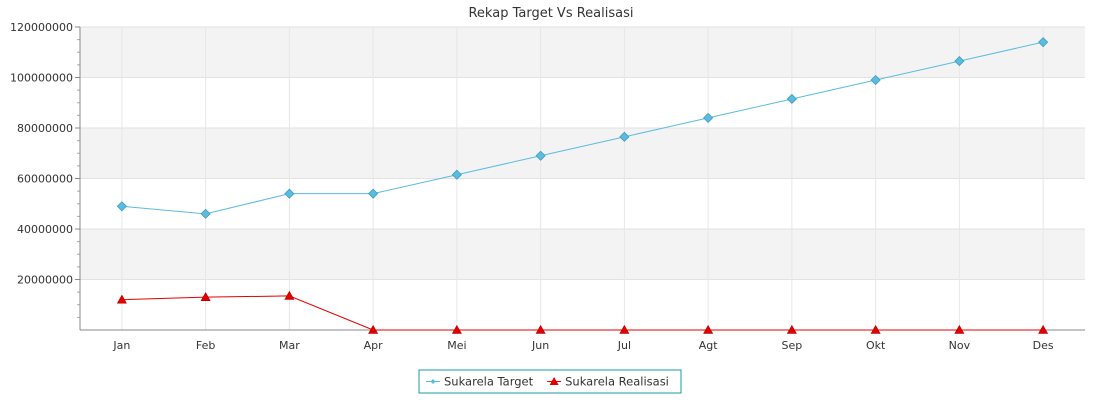 This screenshot has width=1100, height=400. What do you see at coordinates (205, 345) in the screenshot?
I see `x-tick-label: Feb` at bounding box center [205, 345].